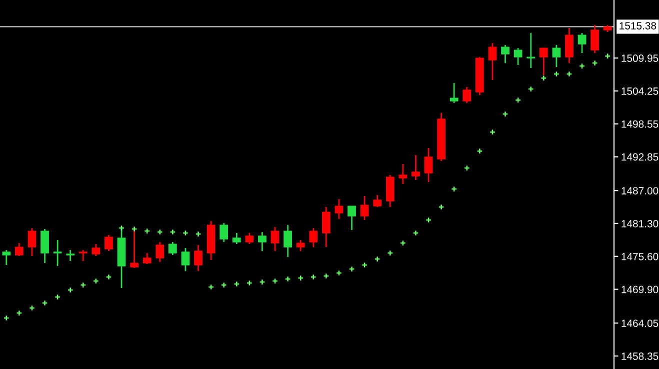 The image size is (659, 369). What do you see at coordinates (640, 190) in the screenshot?
I see `y-tick-label: 1487.00` at bounding box center [640, 190].